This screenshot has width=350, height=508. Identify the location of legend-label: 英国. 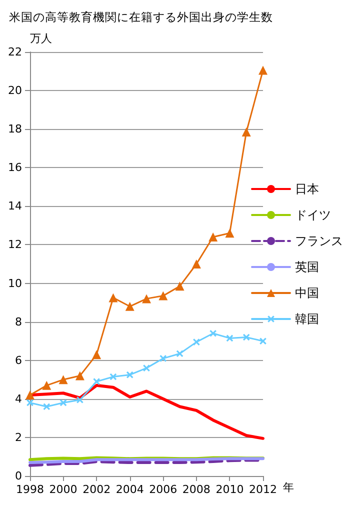
(307, 267).